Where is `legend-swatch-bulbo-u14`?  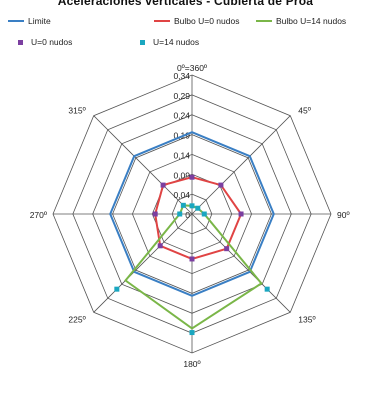
legend-swatch-bulbo-u14 is located at coordinates (264, 21).